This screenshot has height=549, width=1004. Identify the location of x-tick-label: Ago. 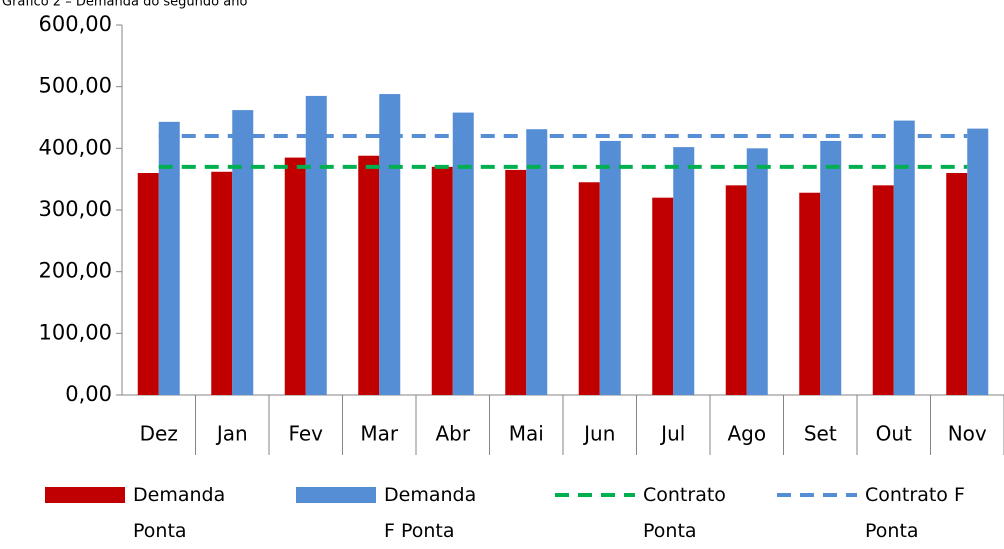
(746, 434).